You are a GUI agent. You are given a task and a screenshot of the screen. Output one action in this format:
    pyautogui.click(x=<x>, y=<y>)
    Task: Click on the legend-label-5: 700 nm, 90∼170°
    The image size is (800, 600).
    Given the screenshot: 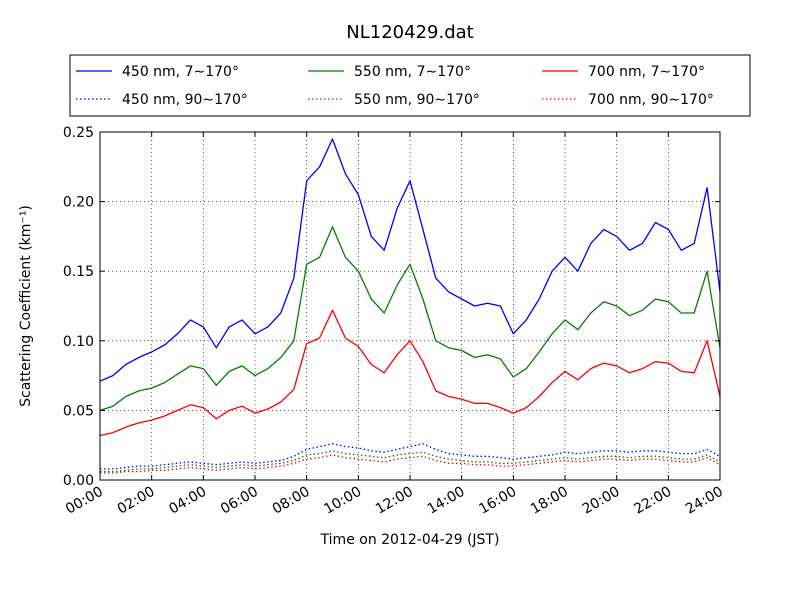 What is the action you would take?
    pyautogui.click(x=651, y=100)
    